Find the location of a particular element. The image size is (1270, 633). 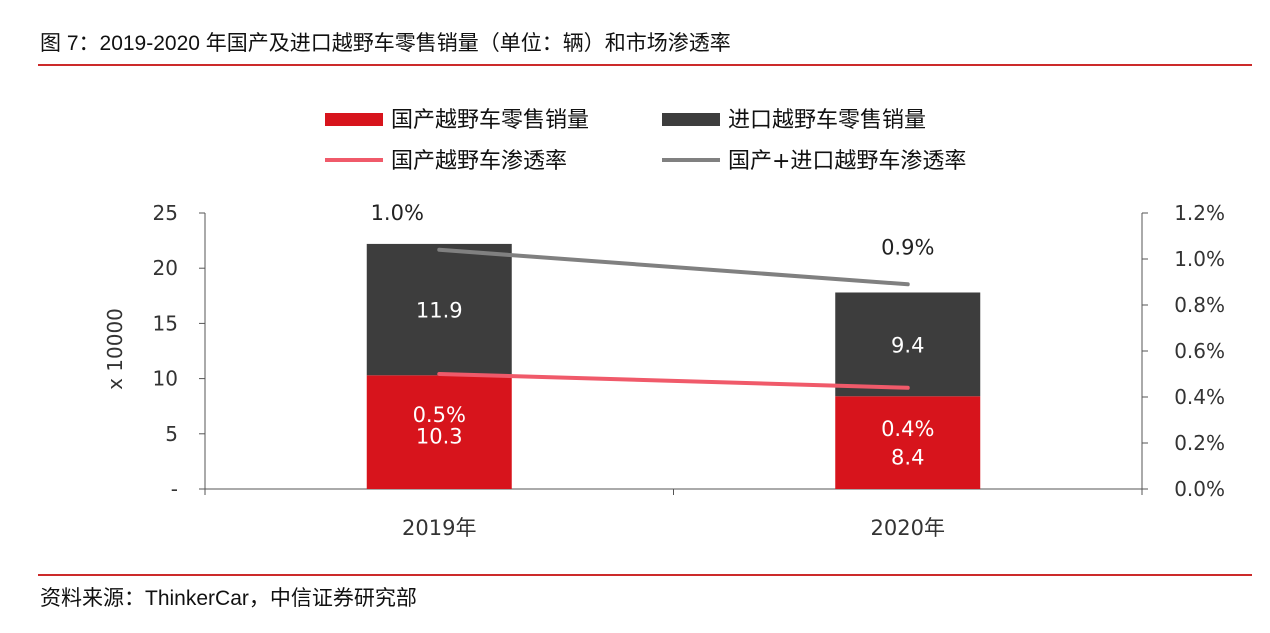

left-axis-tick-label: 20 is located at coordinates (165, 268).